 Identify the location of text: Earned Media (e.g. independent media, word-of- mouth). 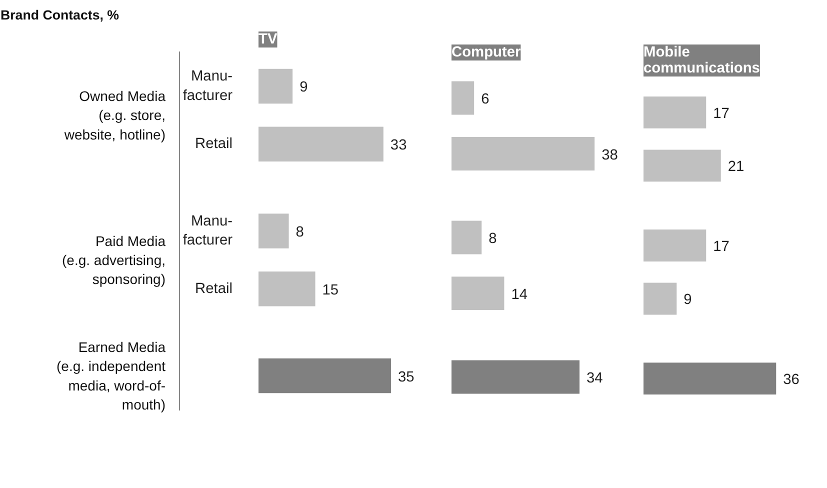
(111, 375).